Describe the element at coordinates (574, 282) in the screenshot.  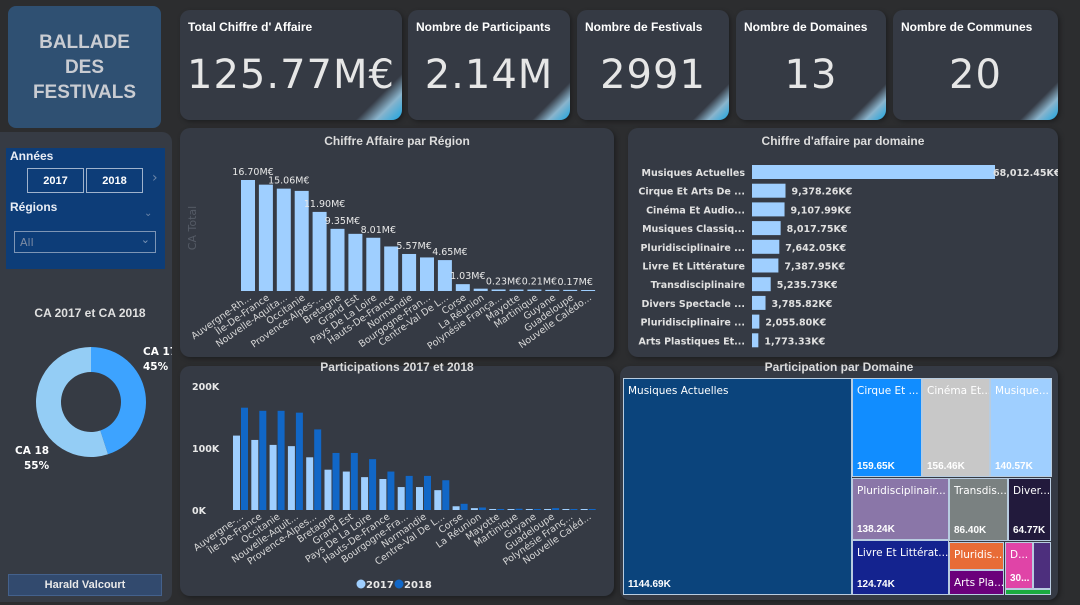
I see `data-label: 0.17M€` at that location.